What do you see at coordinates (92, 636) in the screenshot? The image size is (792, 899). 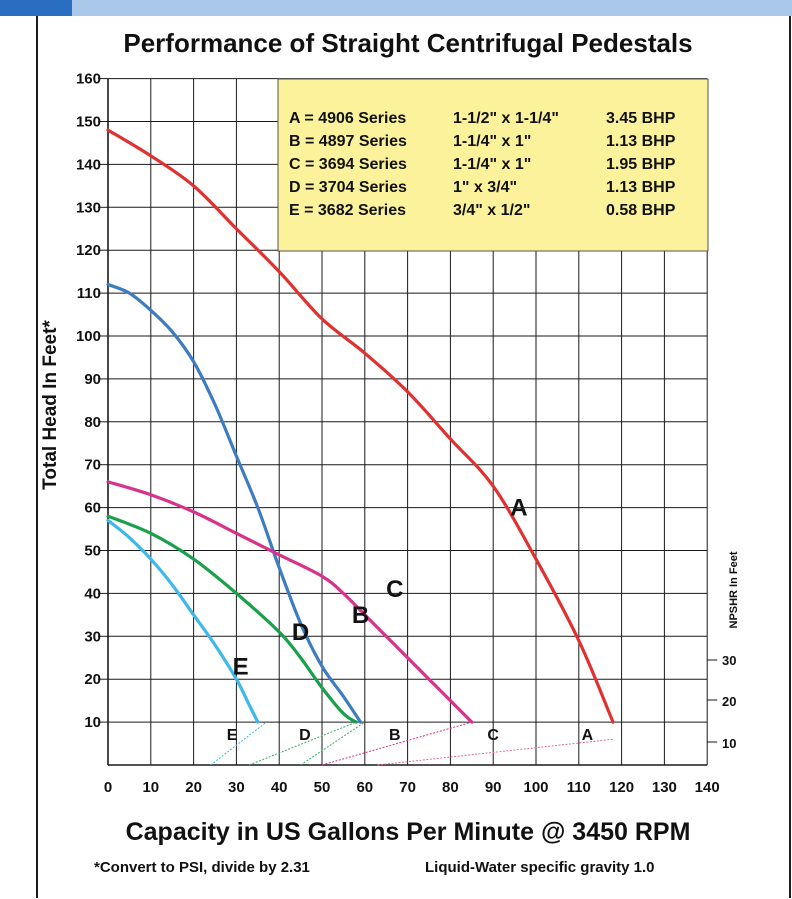 I see `y-tick-label: 30` at bounding box center [92, 636].